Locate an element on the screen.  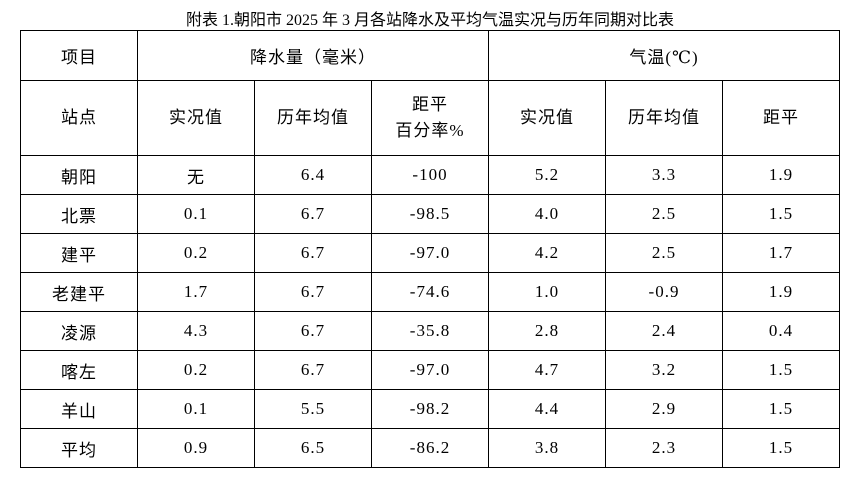
header-cell: 项目 is located at coordinates (79, 55).